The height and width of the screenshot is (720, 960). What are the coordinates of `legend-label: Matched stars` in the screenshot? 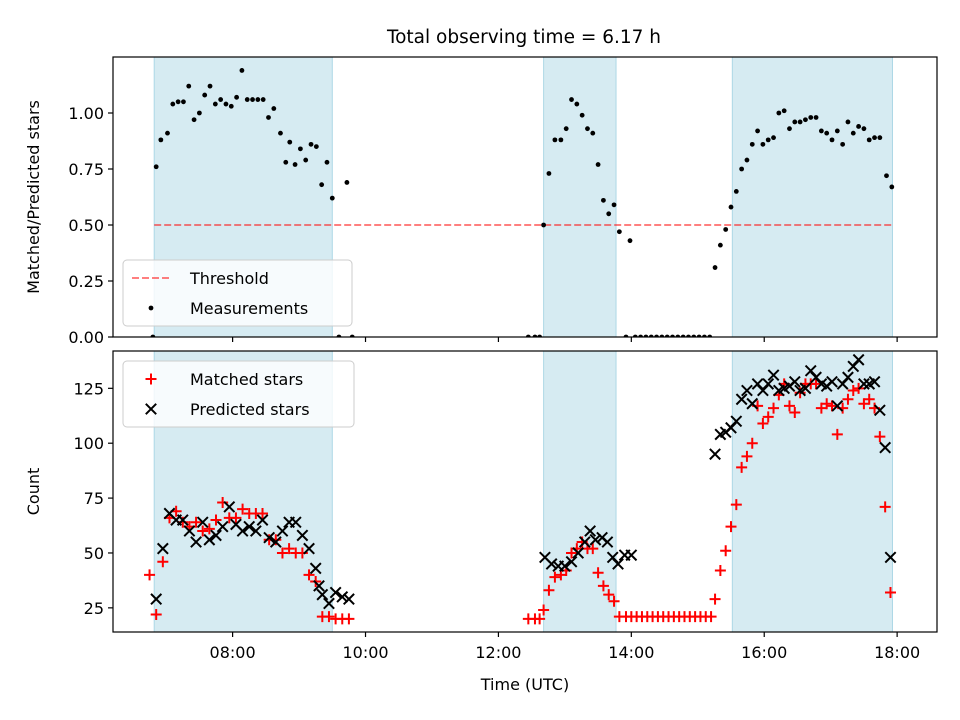 It's located at (246, 379).